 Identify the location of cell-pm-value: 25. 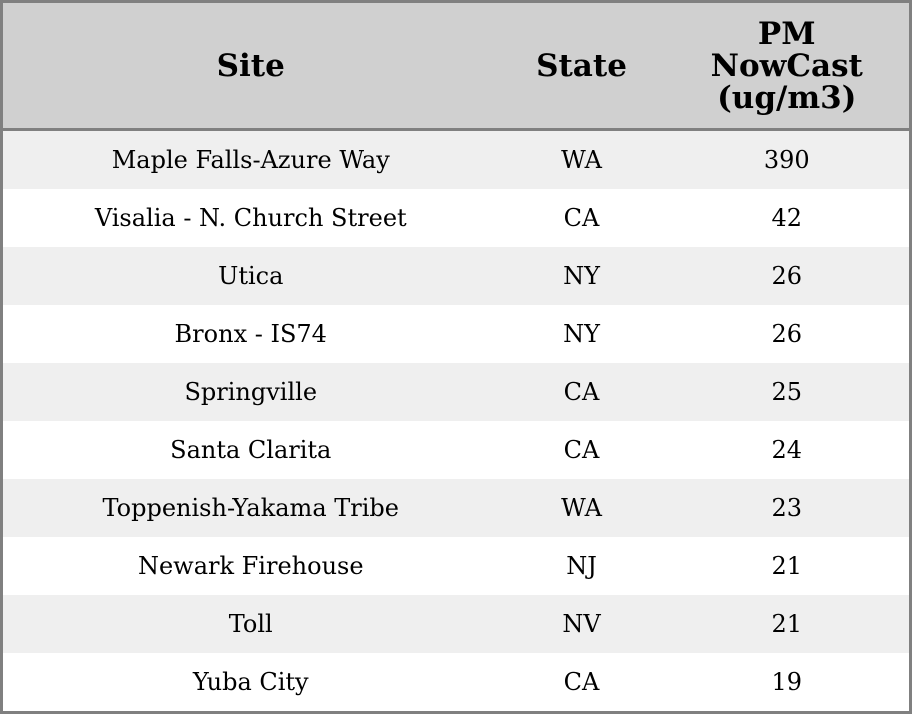
(787, 392).